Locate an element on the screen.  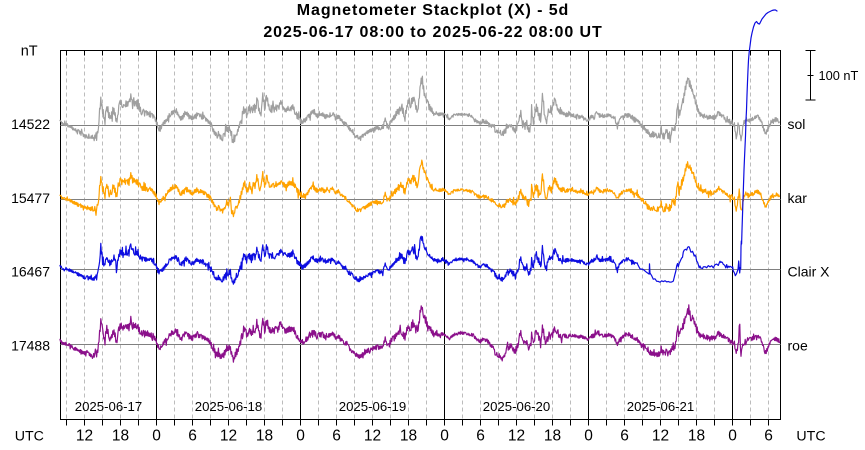
svg-text: 2025-06-18 is located at coordinates (228, 406).